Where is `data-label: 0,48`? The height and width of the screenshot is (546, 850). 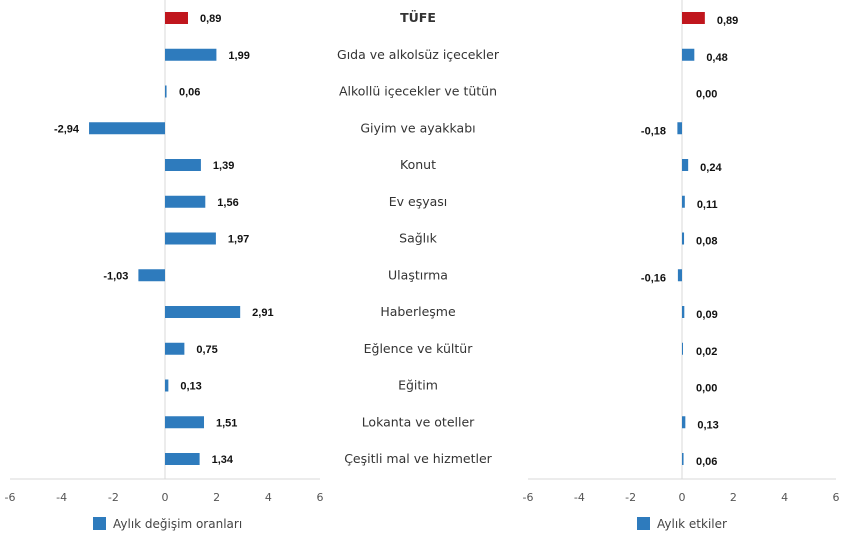 data-label: 0,48 is located at coordinates (716, 58).